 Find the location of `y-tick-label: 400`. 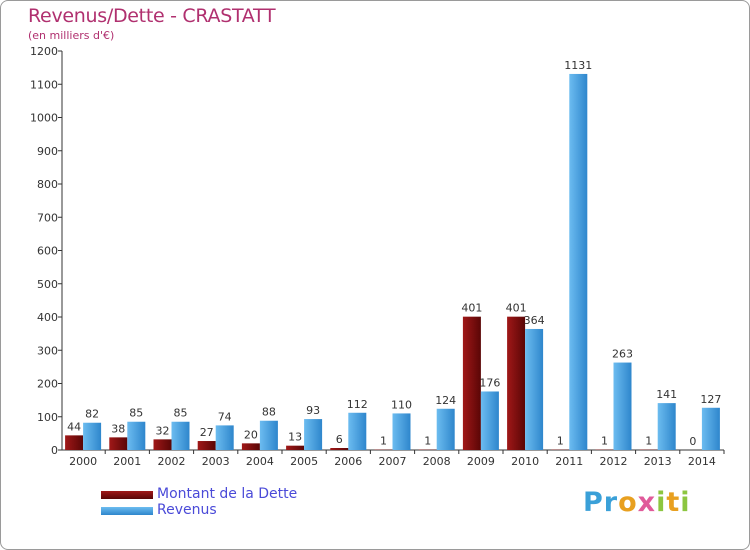

y-tick-label: 400 is located at coordinates (47, 317).